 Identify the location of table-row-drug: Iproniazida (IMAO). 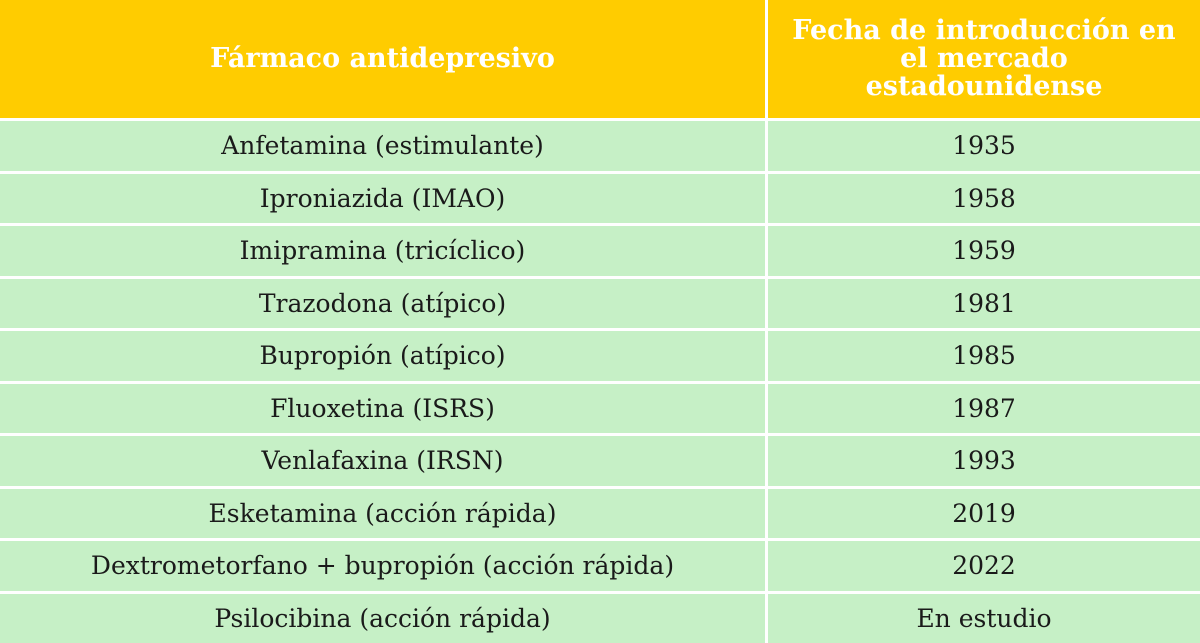
(384, 196).